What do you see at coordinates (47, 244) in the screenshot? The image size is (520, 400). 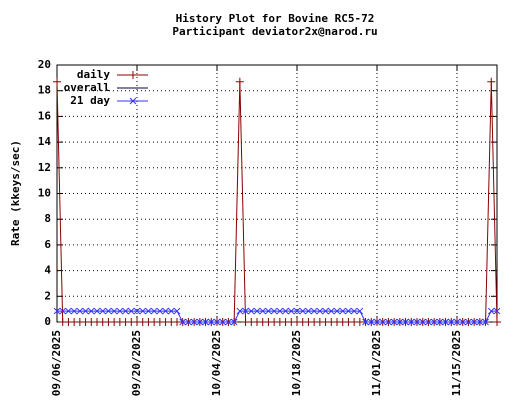 I see `y-tick-label: 6` at bounding box center [47, 244].